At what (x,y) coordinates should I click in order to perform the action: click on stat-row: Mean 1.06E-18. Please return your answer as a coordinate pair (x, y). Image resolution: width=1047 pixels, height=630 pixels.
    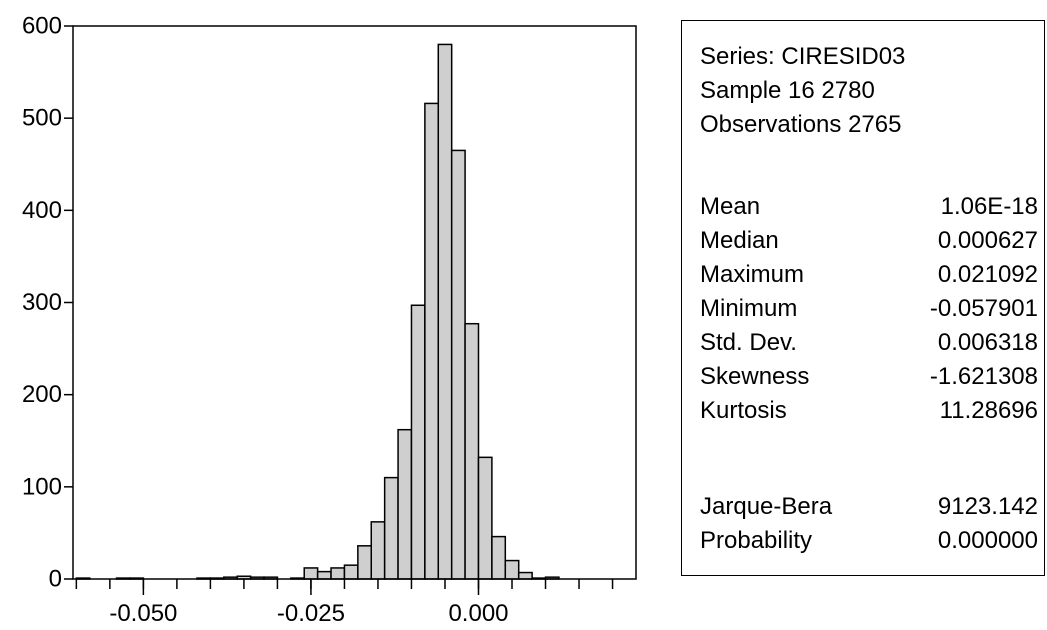
    Looking at the image, I should click on (869, 210).